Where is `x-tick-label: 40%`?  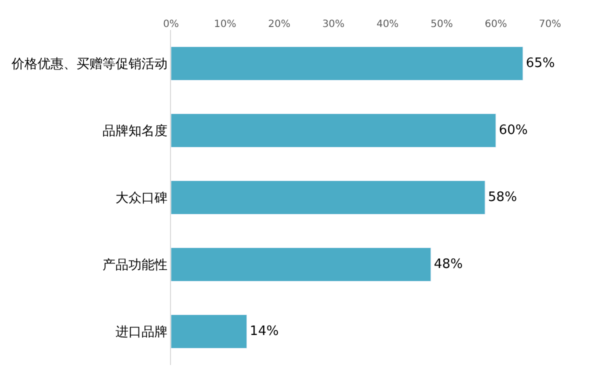 x-tick-label: 40% is located at coordinates (387, 24).